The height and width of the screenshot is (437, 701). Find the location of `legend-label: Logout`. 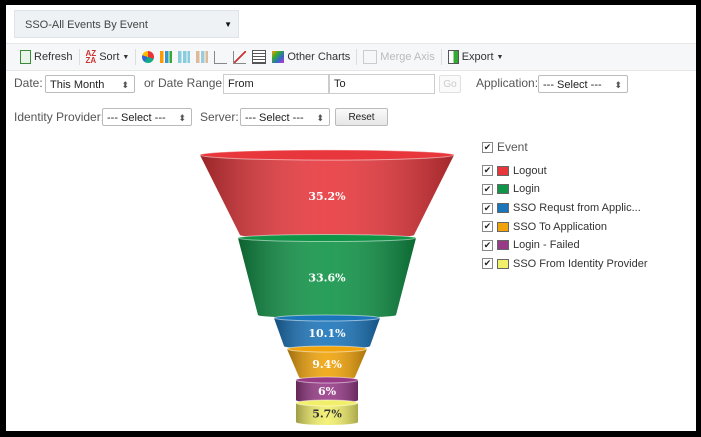

legend-label: Logout is located at coordinates (530, 170).